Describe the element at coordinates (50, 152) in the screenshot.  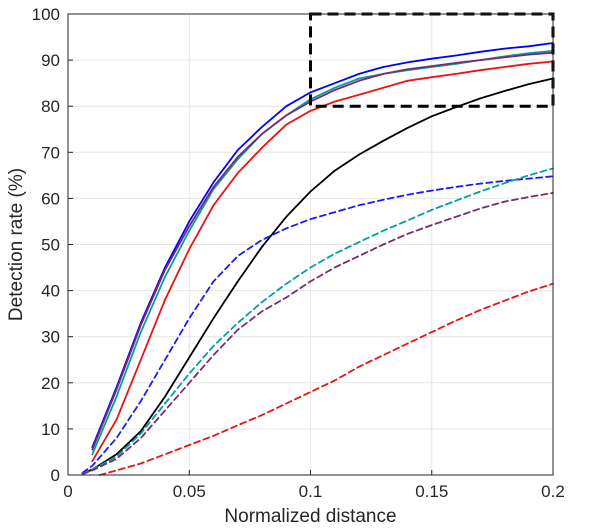
I see `y-tick-label: 70` at that location.